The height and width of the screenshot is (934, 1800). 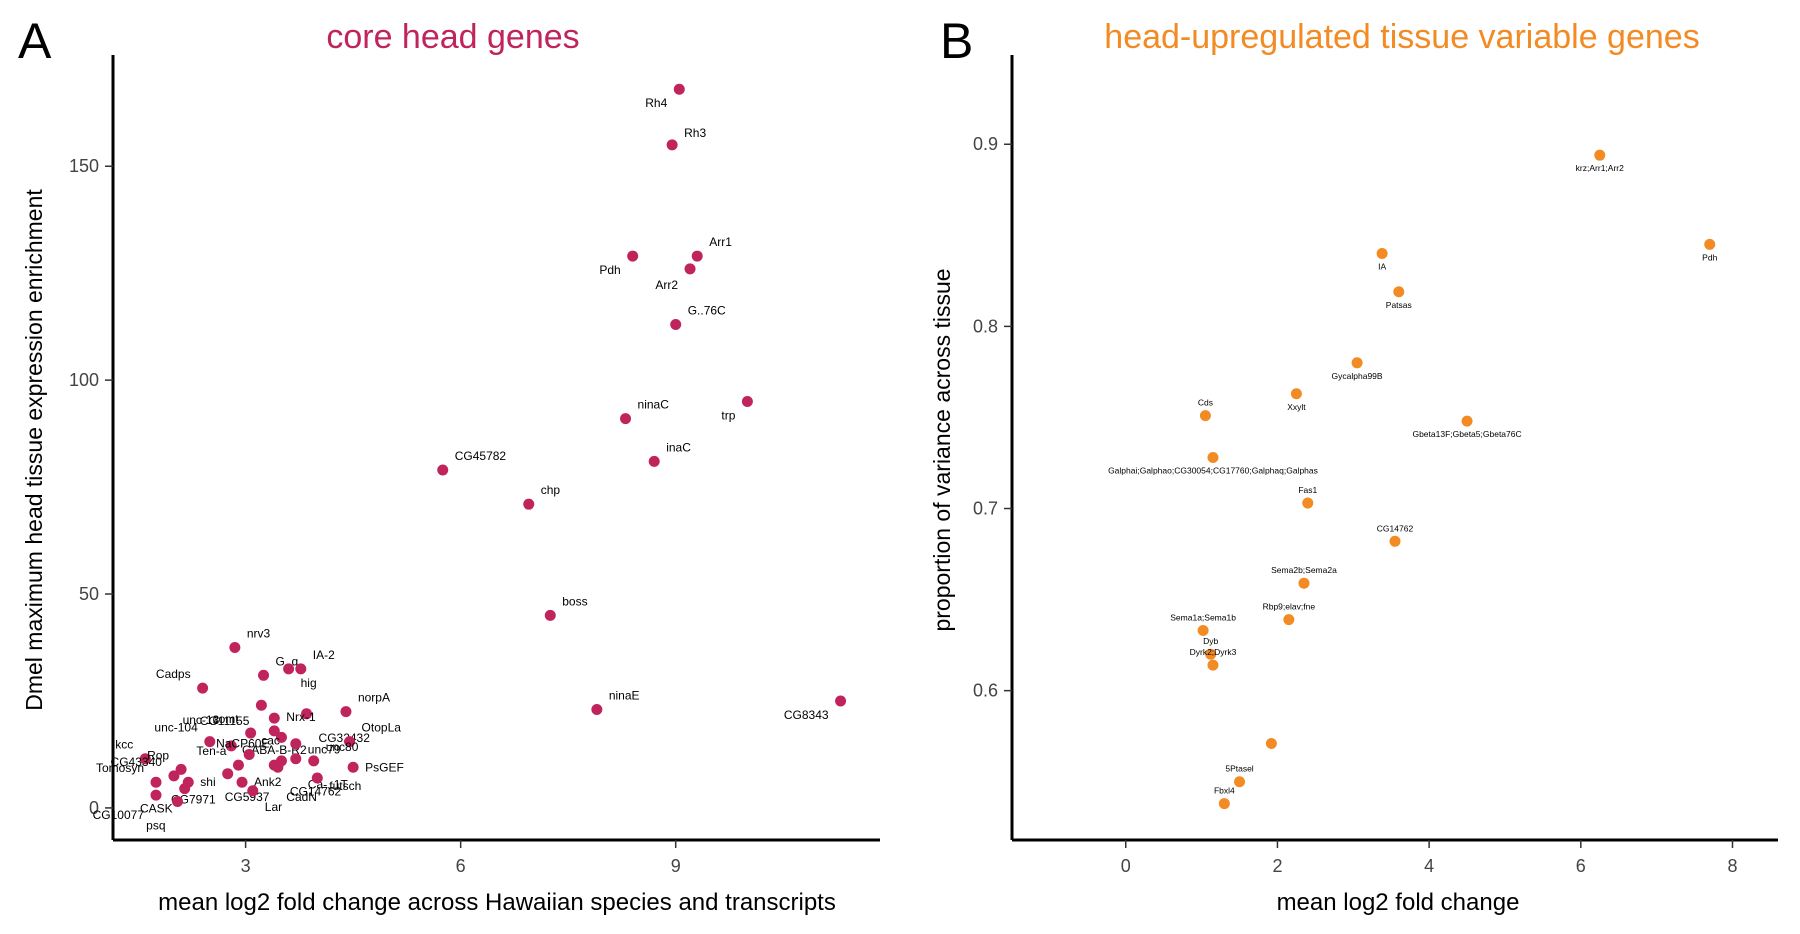 What do you see at coordinates (301, 797) in the screenshot?
I see `point-label: CadN` at bounding box center [301, 797].